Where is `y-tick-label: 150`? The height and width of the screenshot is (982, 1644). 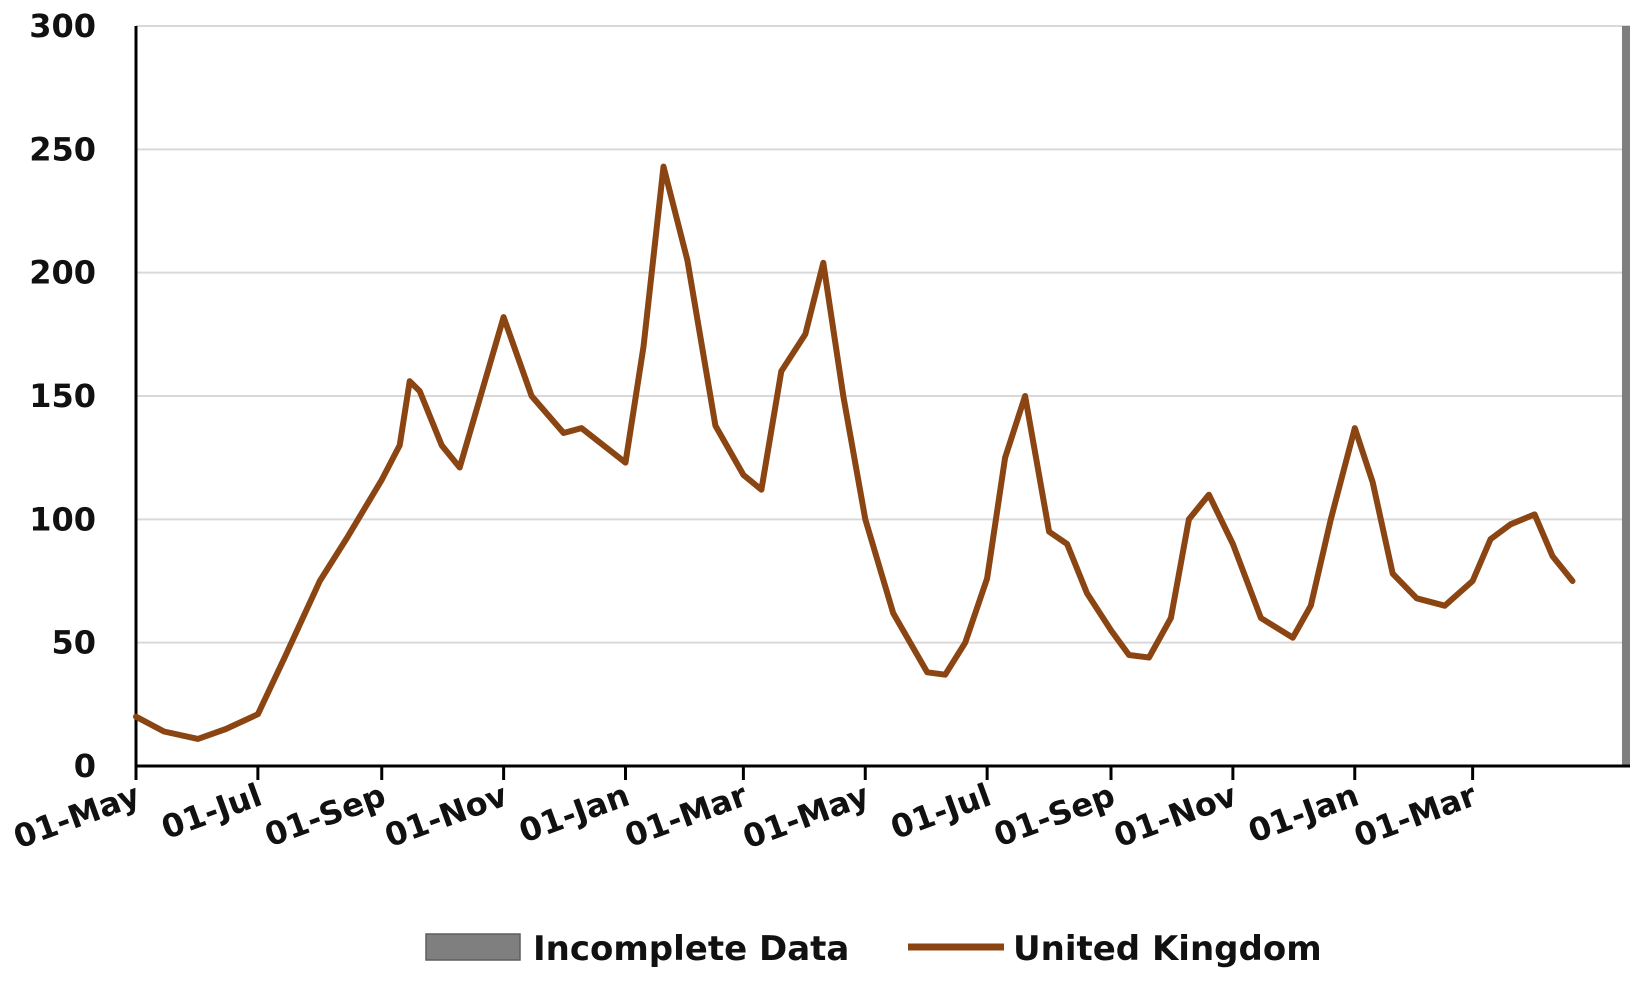
y-tick-label: 150 is located at coordinates (62, 396).